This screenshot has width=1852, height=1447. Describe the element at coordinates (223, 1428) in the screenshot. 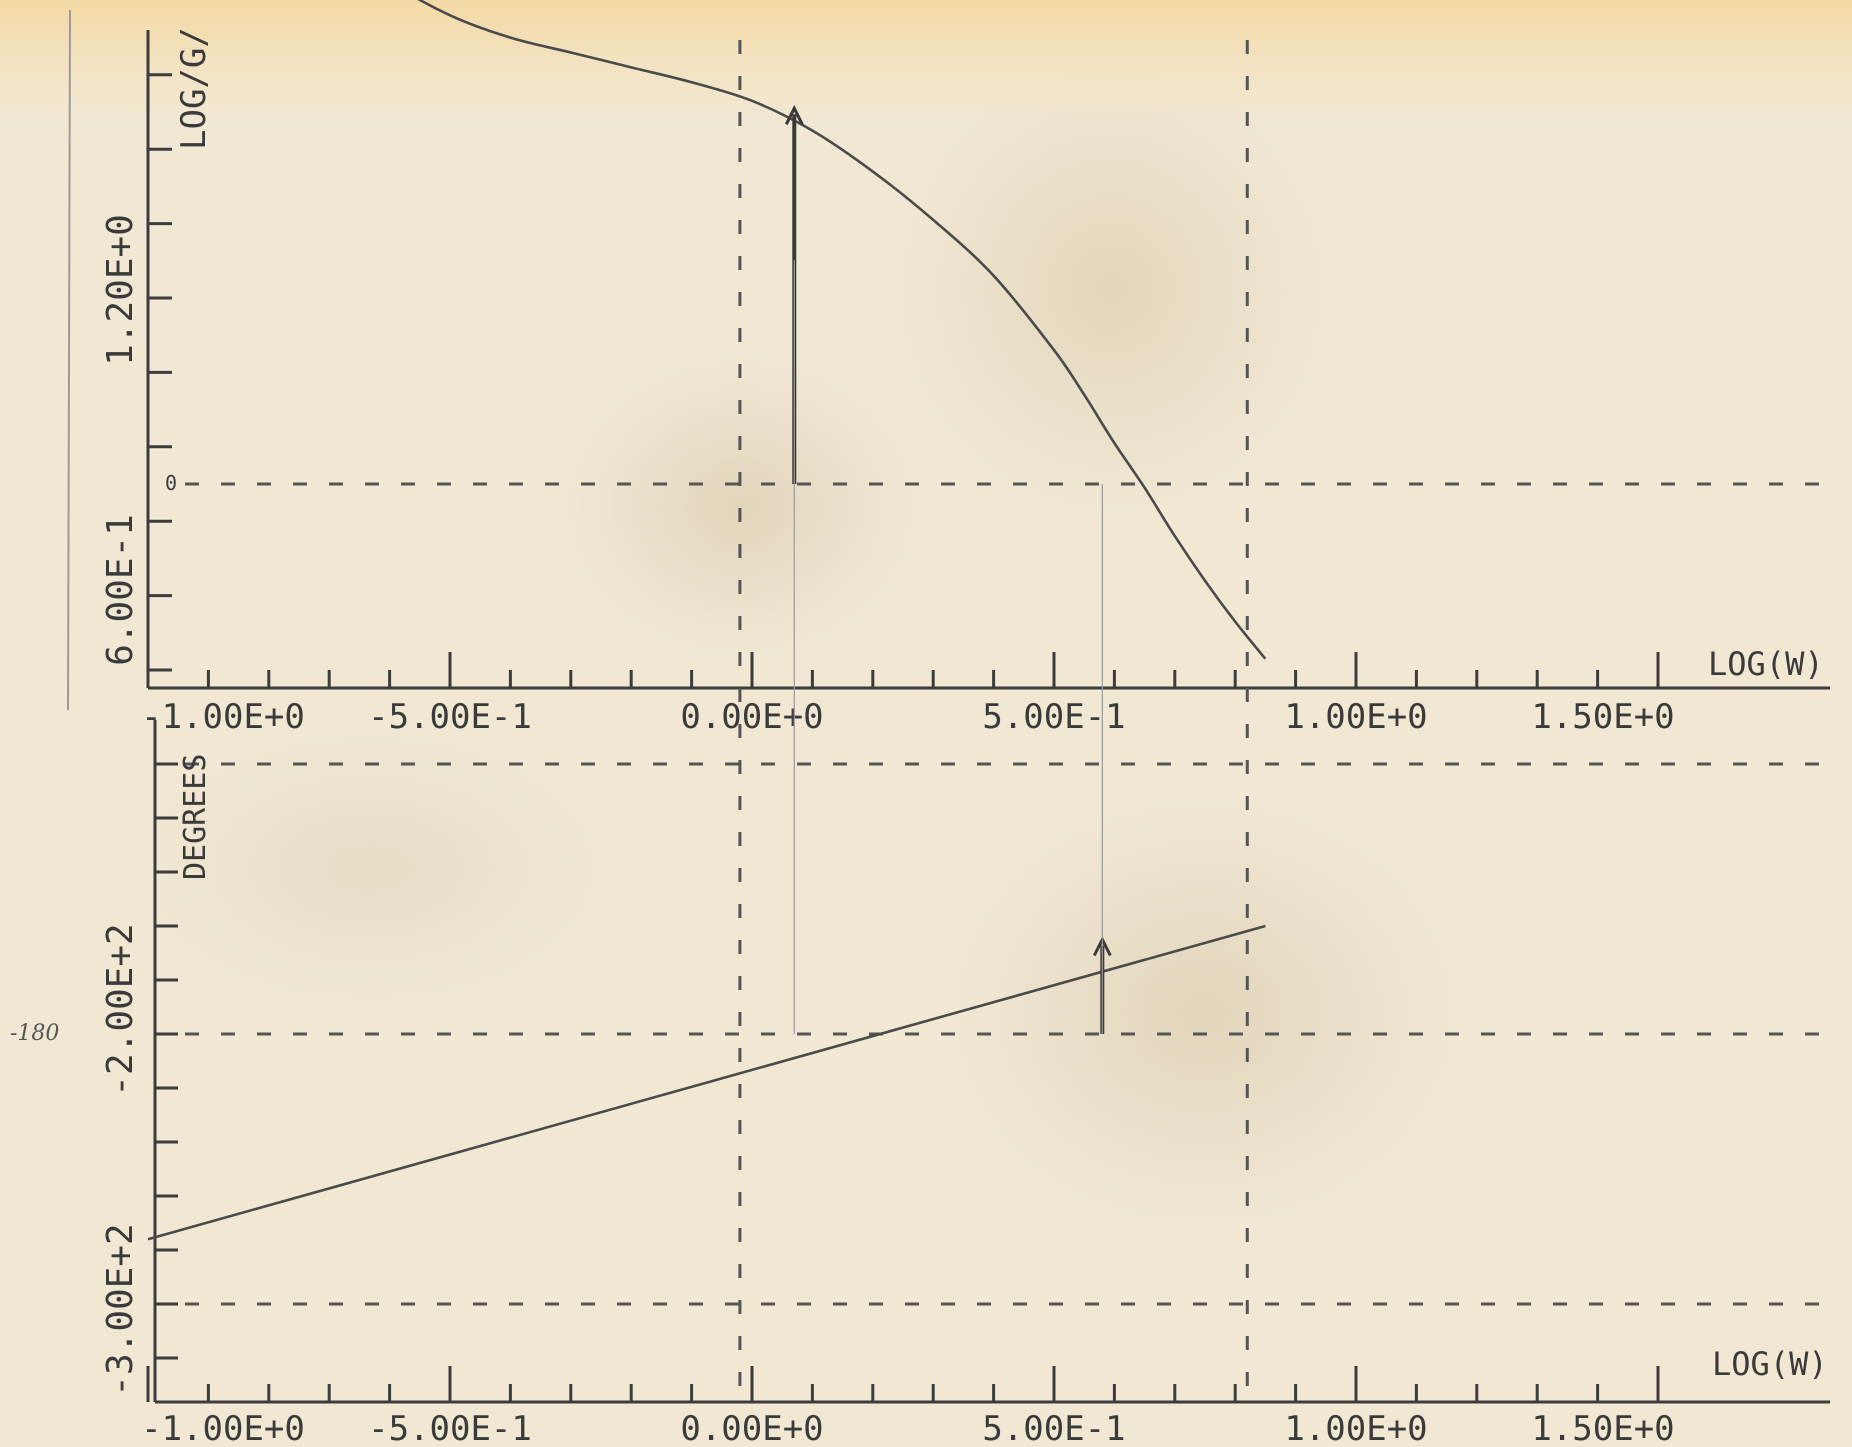

I see `phase-x-tick-label: -1.00E+0` at that location.